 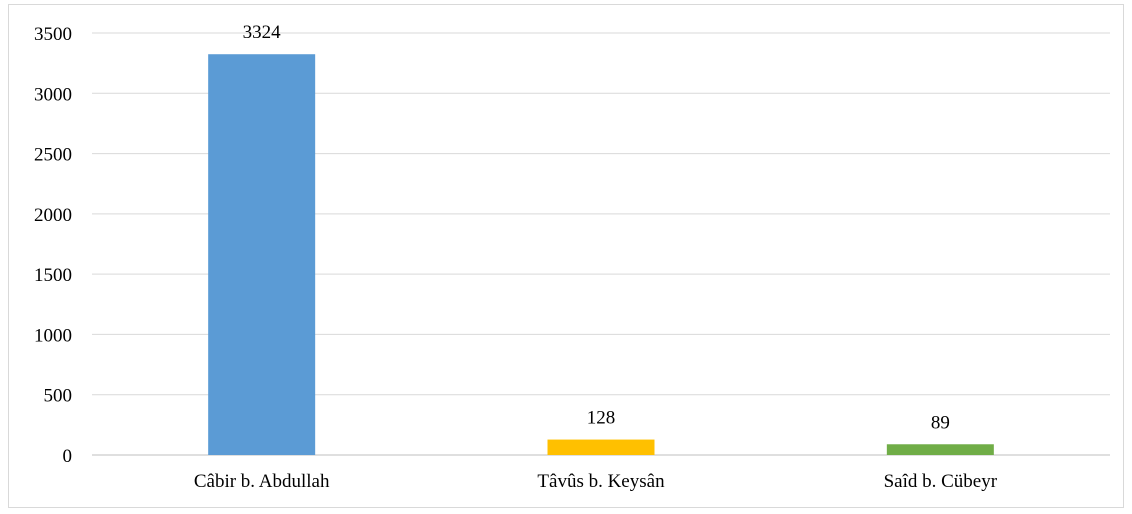 What do you see at coordinates (941, 481) in the screenshot?
I see `x-tick-label: Saîd b. Cübeyr` at bounding box center [941, 481].